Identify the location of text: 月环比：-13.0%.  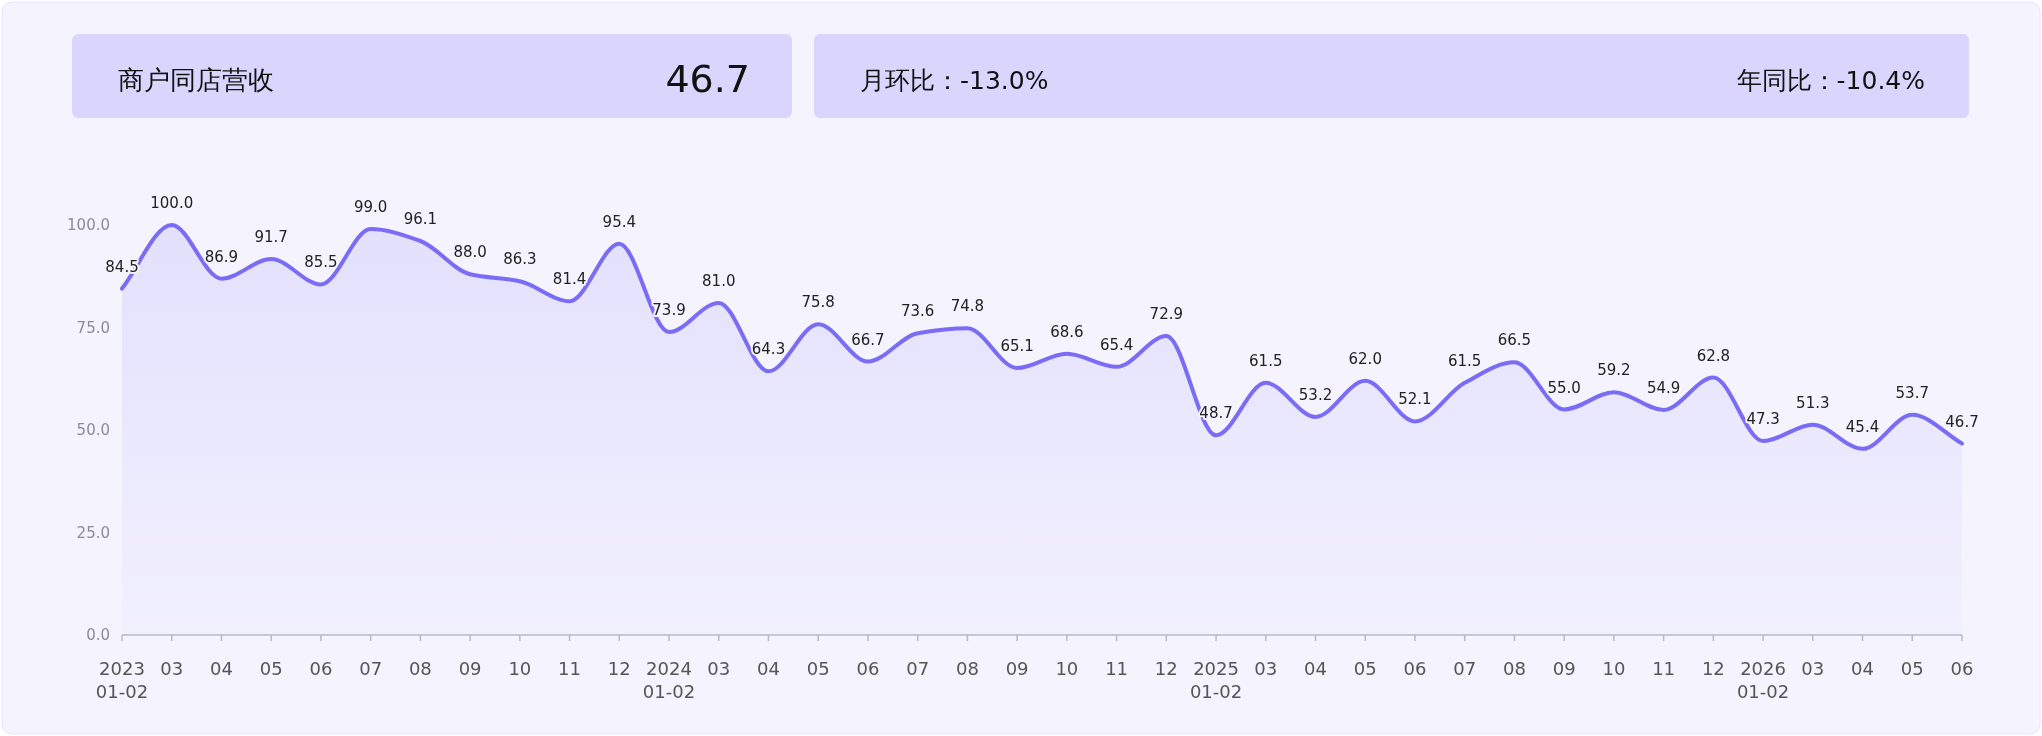
(954, 80).